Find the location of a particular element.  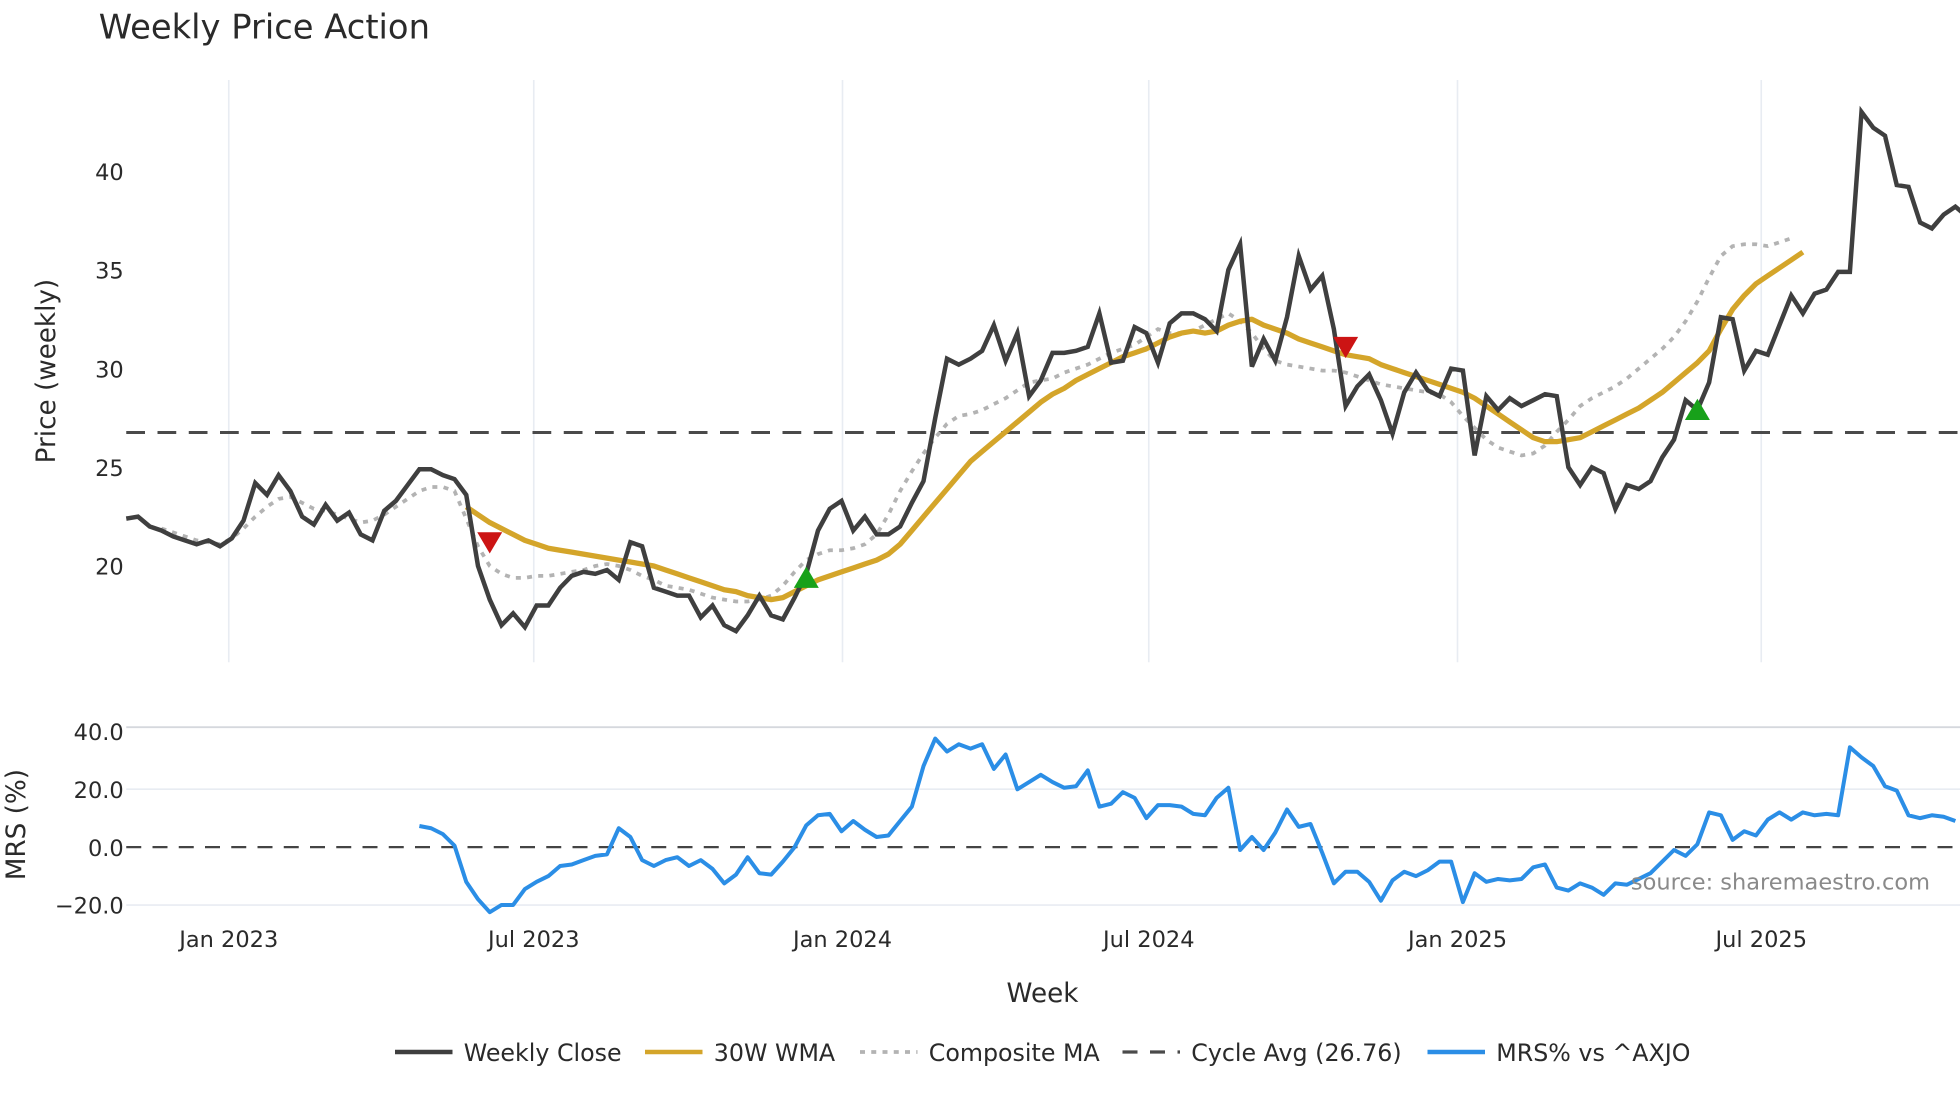

legend-item: Cycle Avg (26.76) is located at coordinates (1262, 1053).